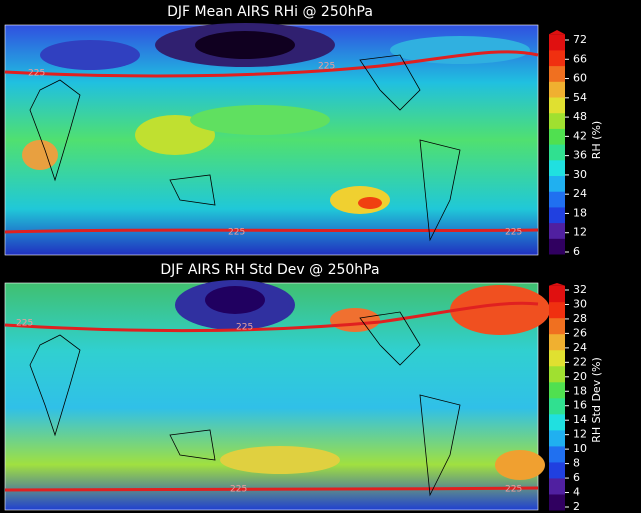  I want to click on colorbar-tick-label: 4, so click(576, 492).